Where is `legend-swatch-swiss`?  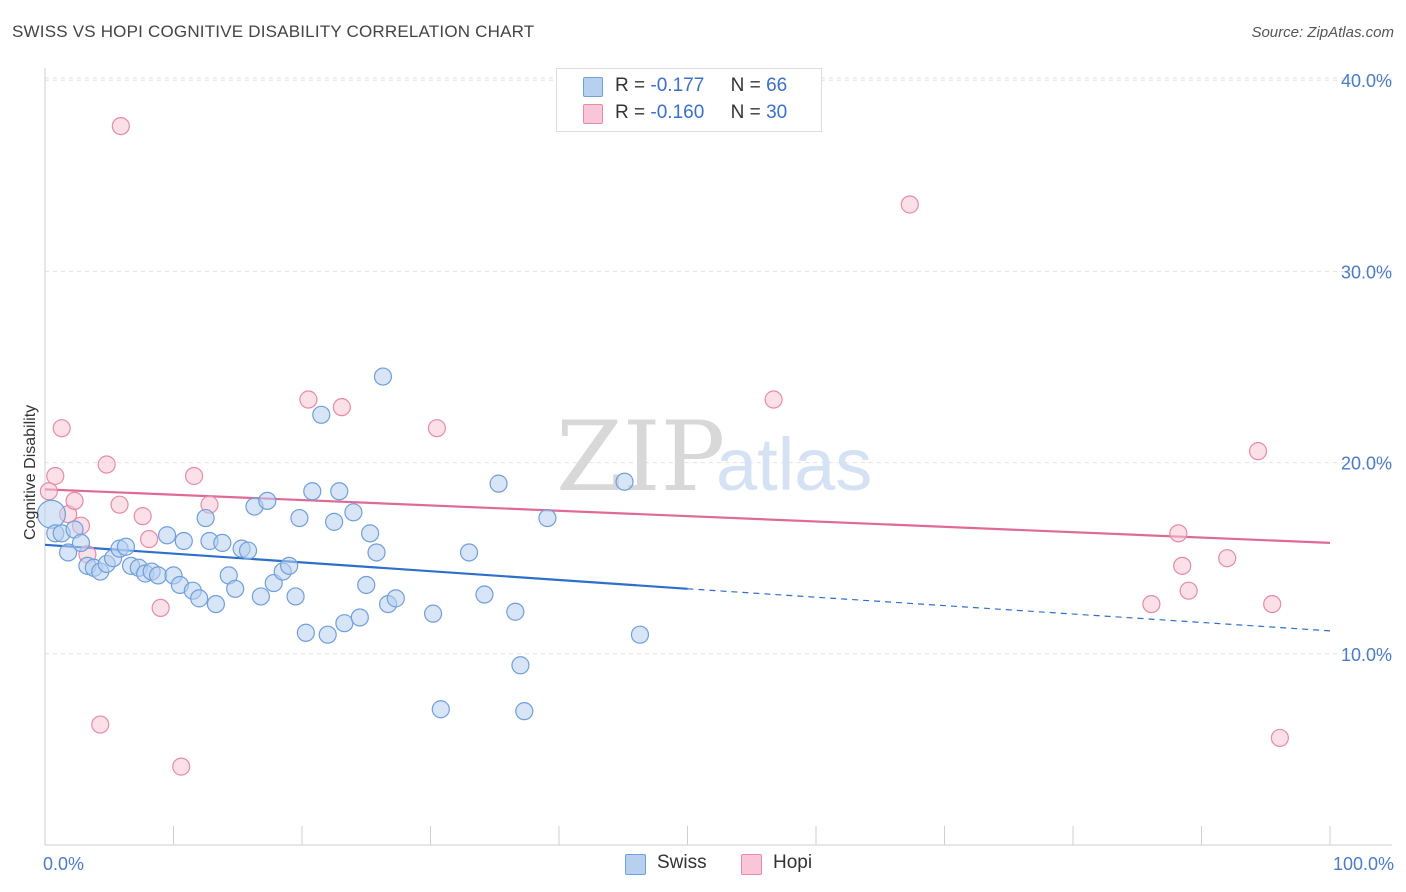 legend-swatch-swiss is located at coordinates (593, 87).